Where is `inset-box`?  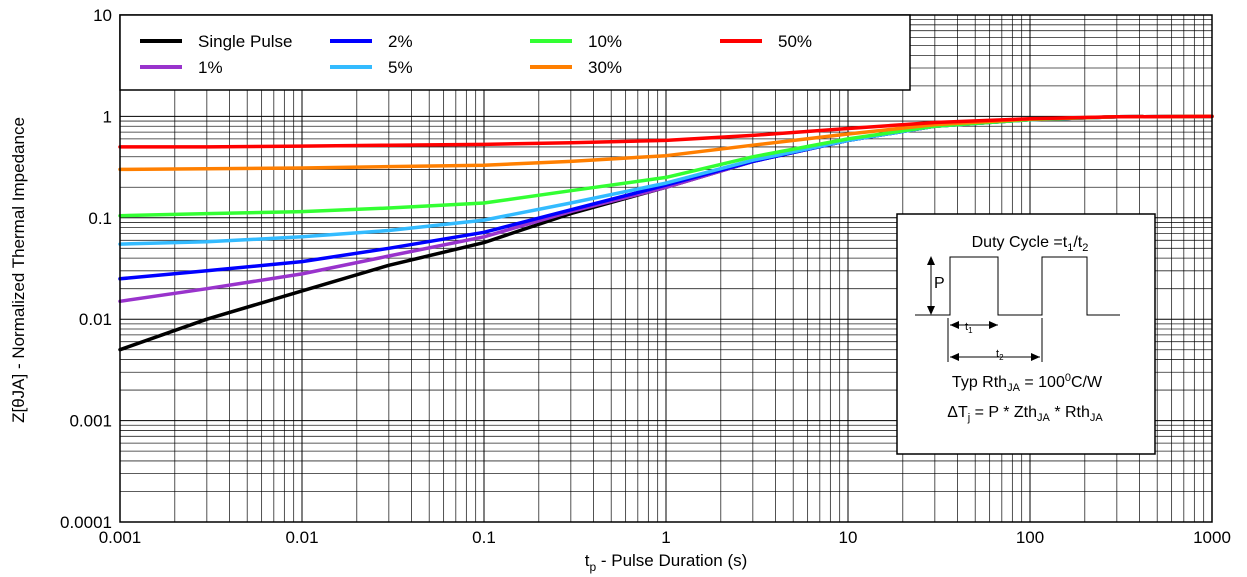 inset-box is located at coordinates (1026, 334).